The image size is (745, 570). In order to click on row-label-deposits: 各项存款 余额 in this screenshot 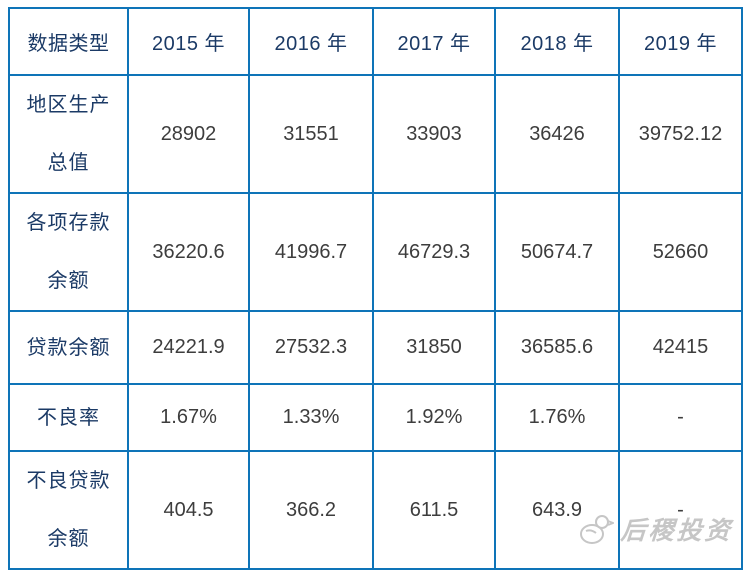, I will do `click(68, 252)`.